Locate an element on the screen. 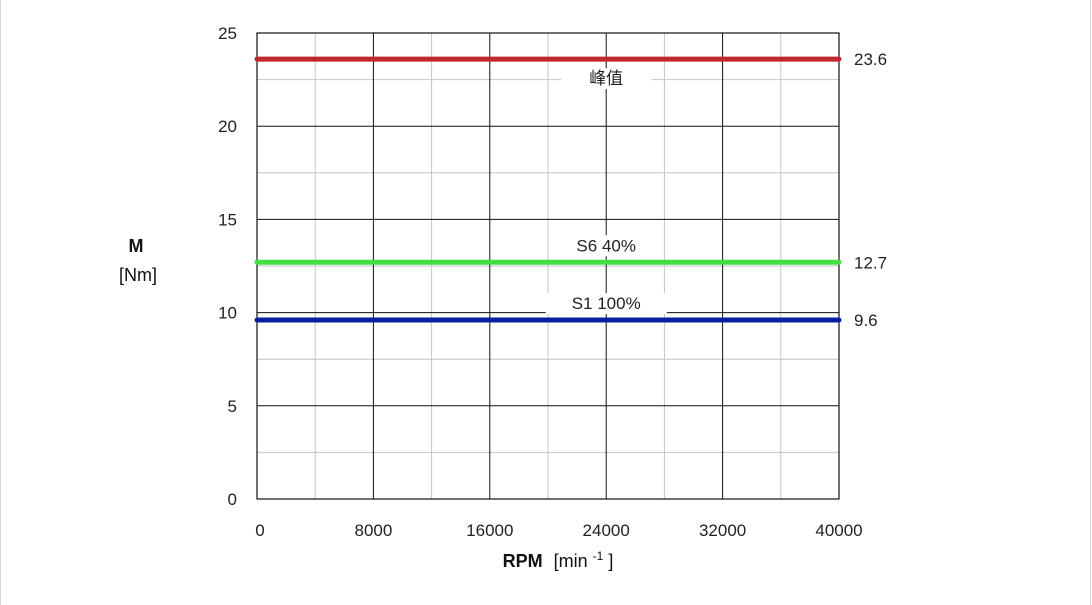 This screenshot has width=1092, height=605. y-tick-label: 25 is located at coordinates (227, 33).